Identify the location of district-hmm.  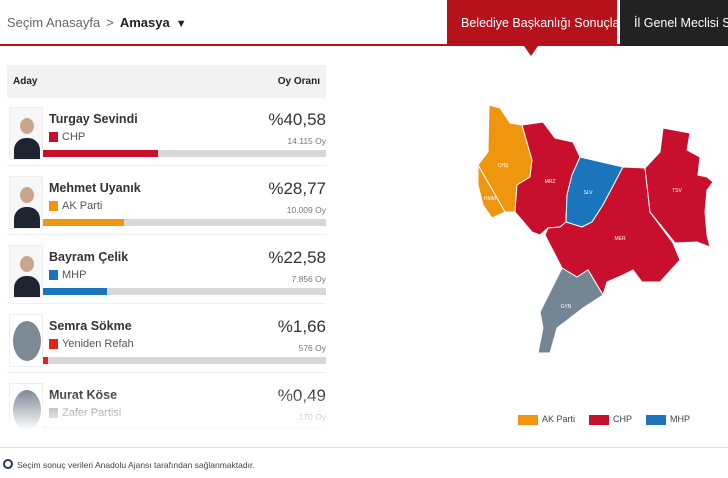
(491, 191).